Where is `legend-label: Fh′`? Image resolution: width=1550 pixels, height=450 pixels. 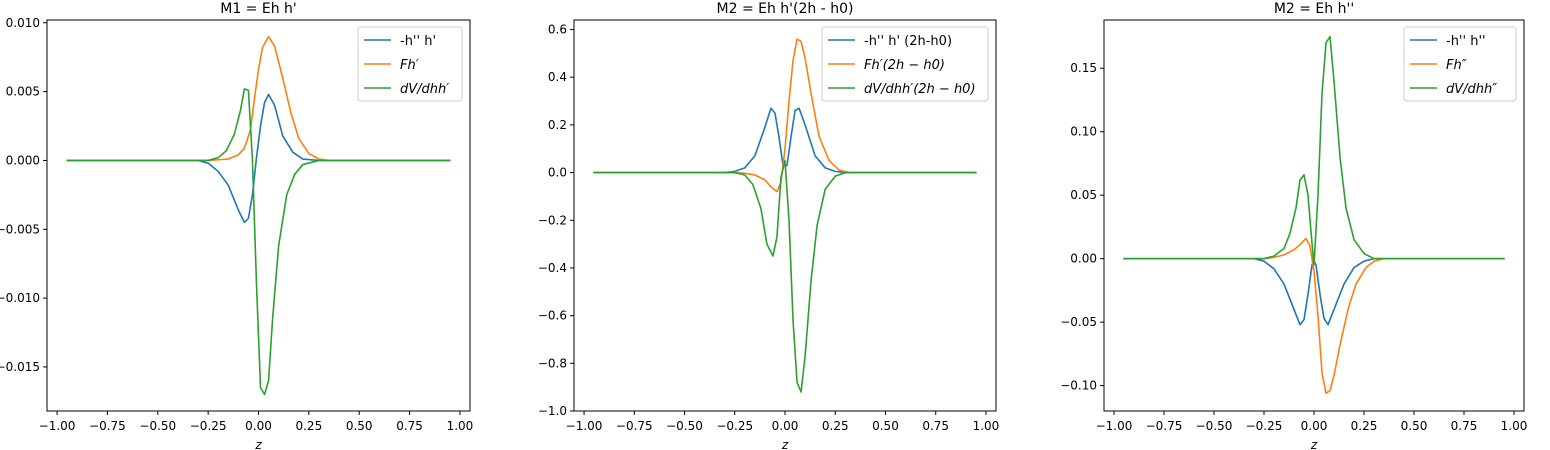 legend-label: Fh′ is located at coordinates (409, 65).